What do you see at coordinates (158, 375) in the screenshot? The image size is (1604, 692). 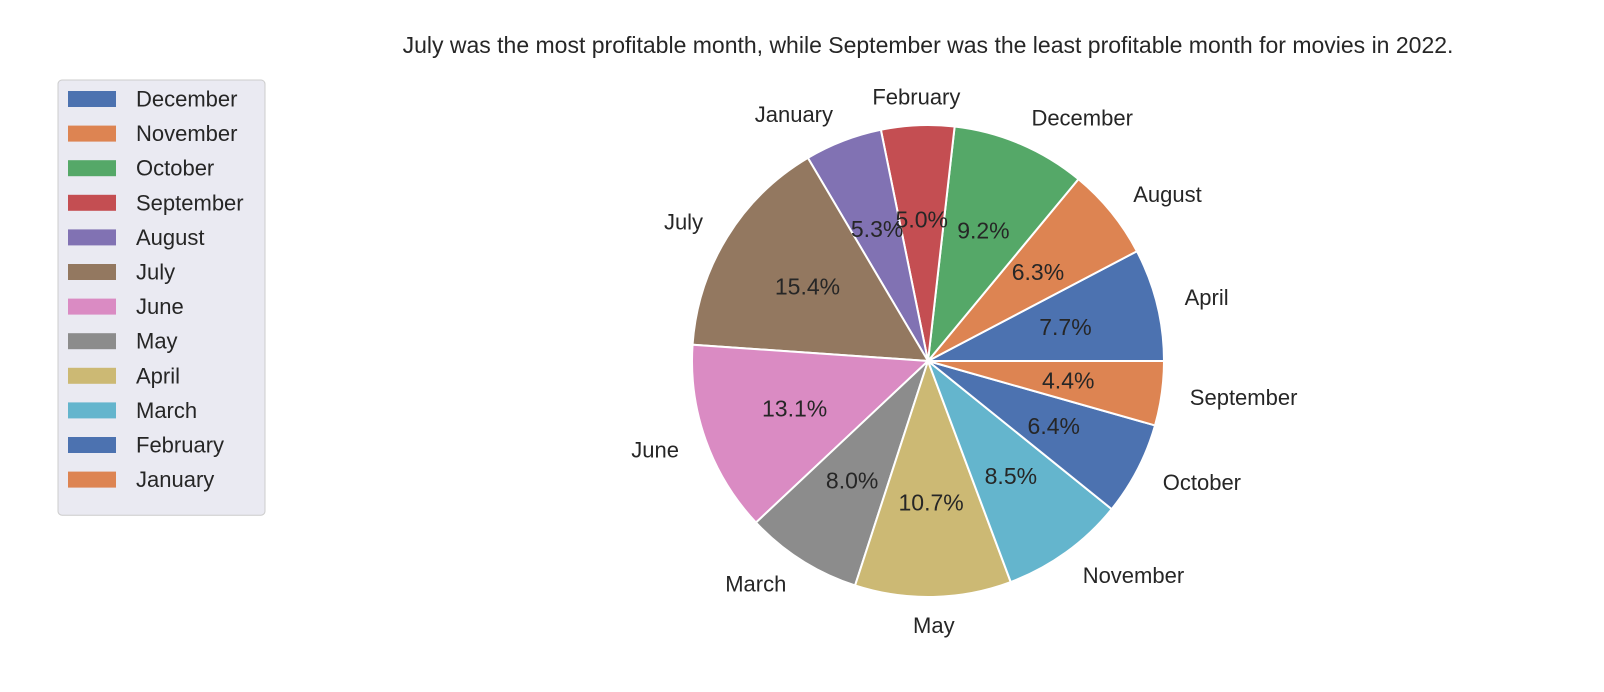 I see `legend-label-april: April` at bounding box center [158, 375].